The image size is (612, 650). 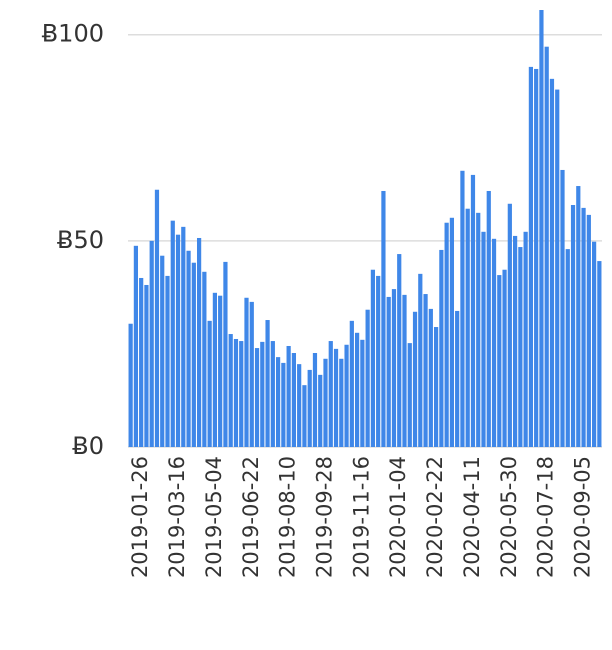 What do you see at coordinates (472, 517) in the screenshot?
I see `x-tick-label: 2020-04-11` at bounding box center [472, 517].